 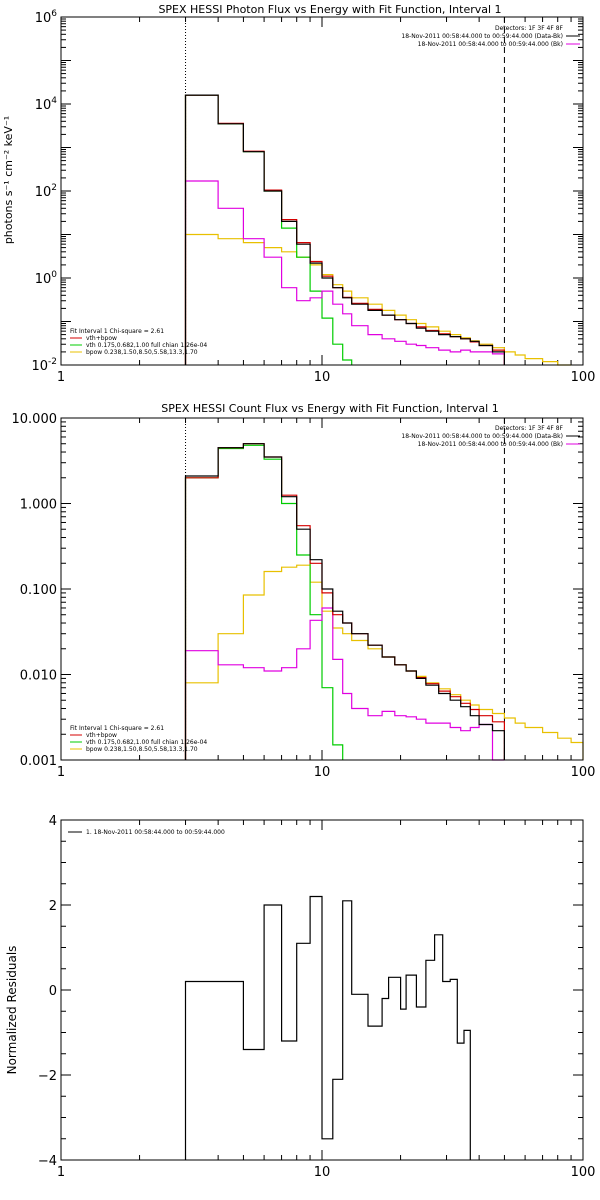 I want to click on y-tick-label: 1.000, so click(x=38, y=505).